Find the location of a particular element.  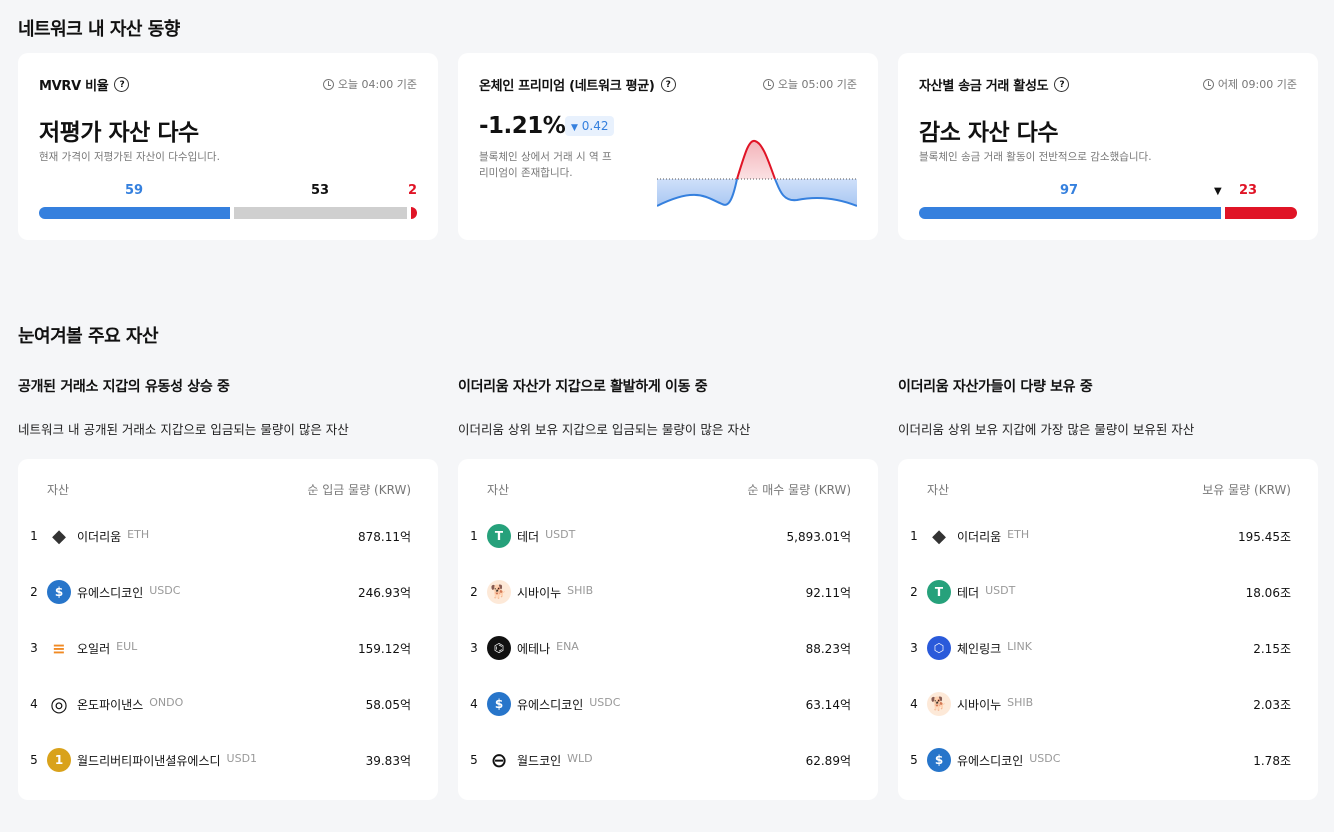

chainlink-icon: ⬡ is located at coordinates (939, 648).